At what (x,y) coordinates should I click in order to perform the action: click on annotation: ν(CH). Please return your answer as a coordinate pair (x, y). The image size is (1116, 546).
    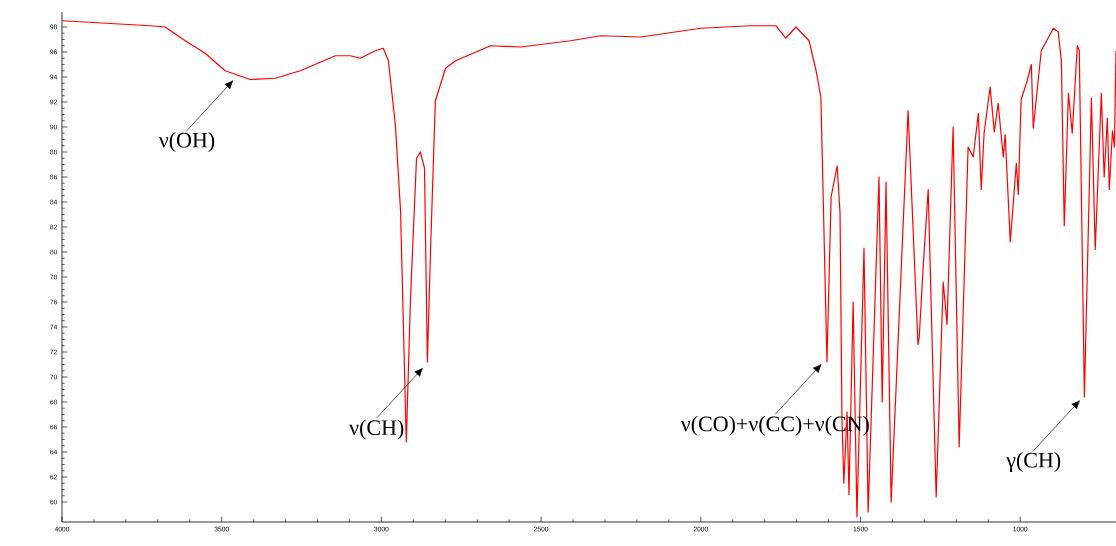
    Looking at the image, I should click on (376, 429).